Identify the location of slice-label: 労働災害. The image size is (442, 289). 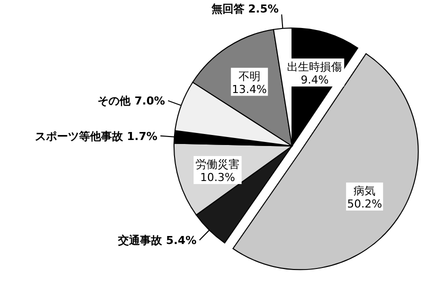
(218, 165).